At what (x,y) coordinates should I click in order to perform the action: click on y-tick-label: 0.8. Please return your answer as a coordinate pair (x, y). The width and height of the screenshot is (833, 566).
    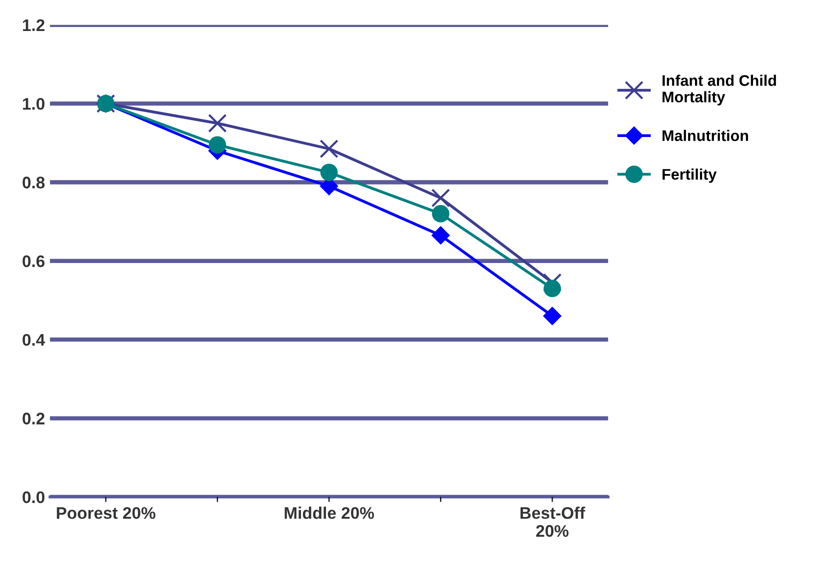
    Looking at the image, I should click on (33, 182).